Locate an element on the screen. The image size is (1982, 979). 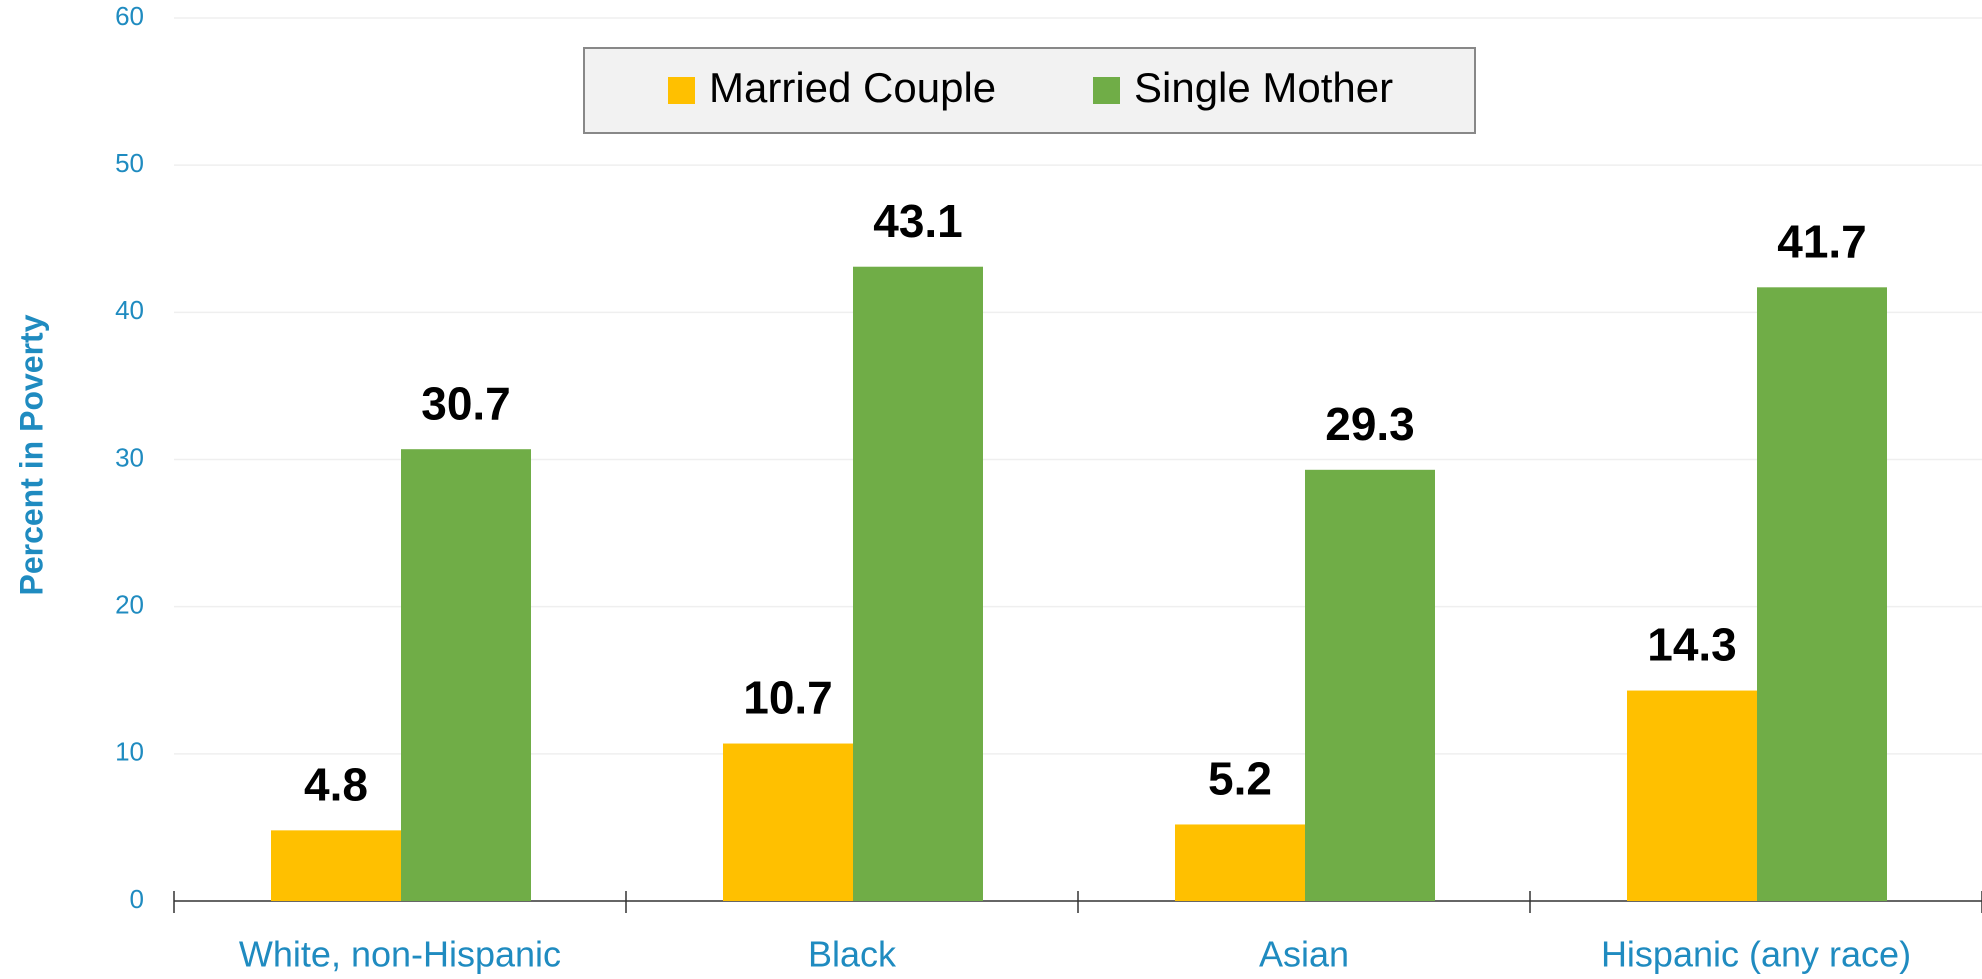
data-label: 29.3 is located at coordinates (1370, 424).